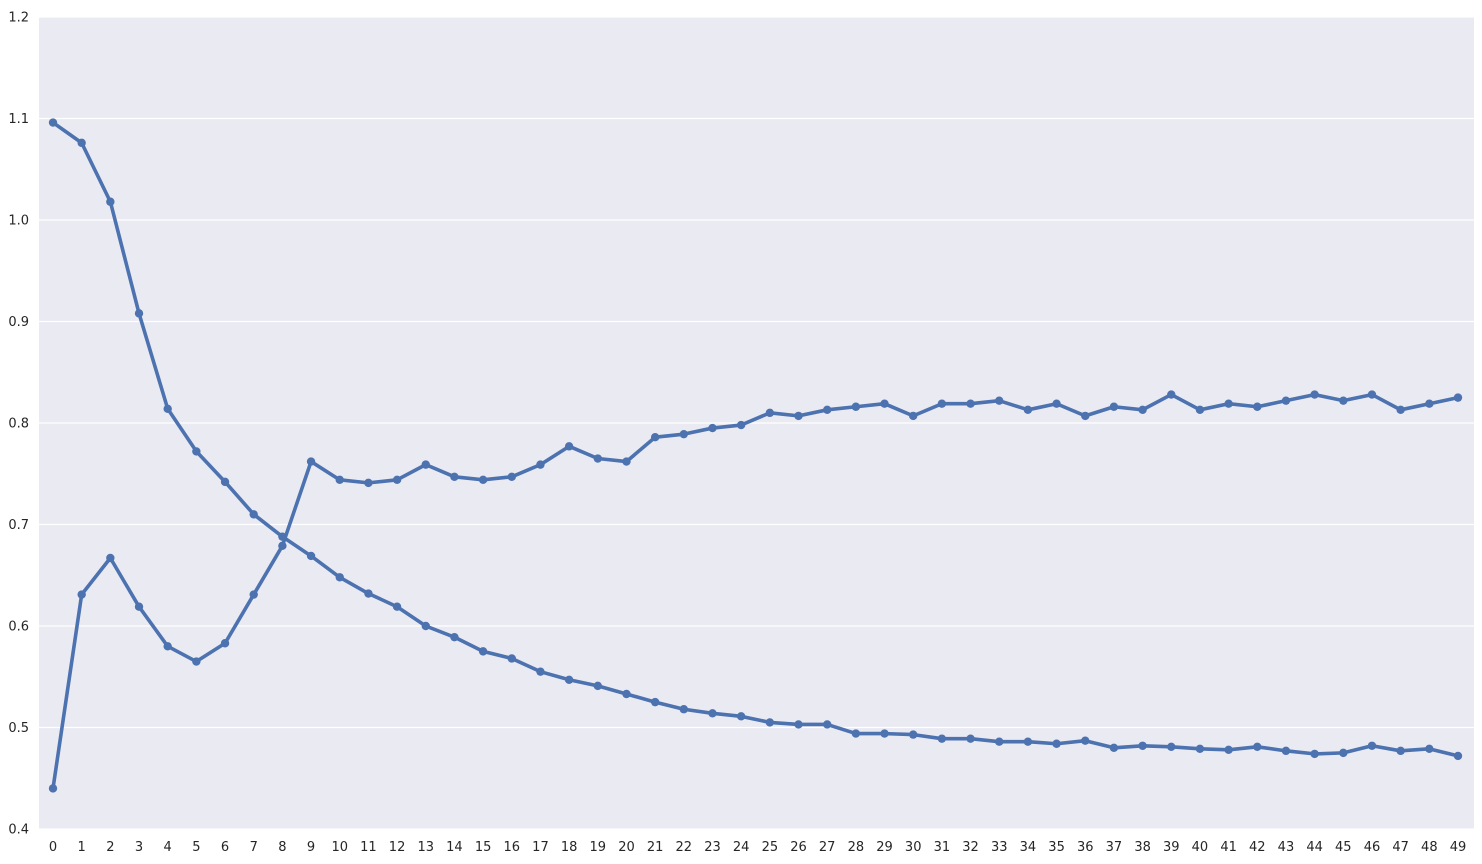  I want to click on x-tick-label: 42, so click(1257, 847).